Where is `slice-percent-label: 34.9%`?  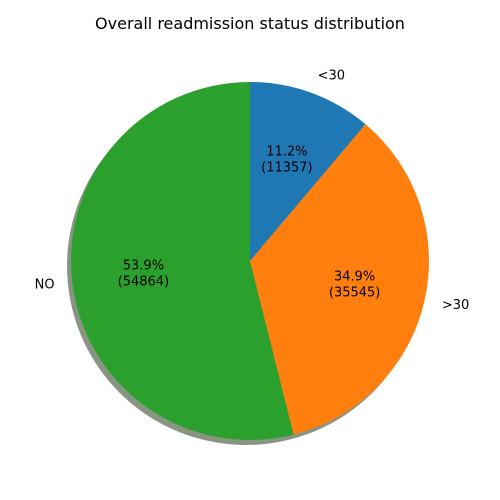
slice-percent-label: 34.9% is located at coordinates (354, 277).